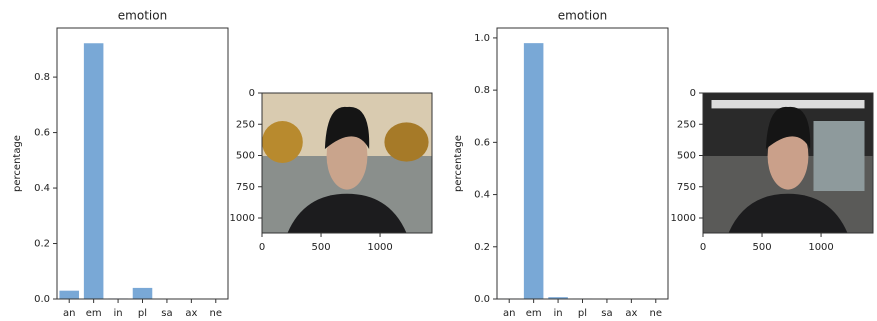 The width and height of the screenshot is (877, 321). Describe the element at coordinates (788, 104) in the screenshot. I see `photo-light` at that location.